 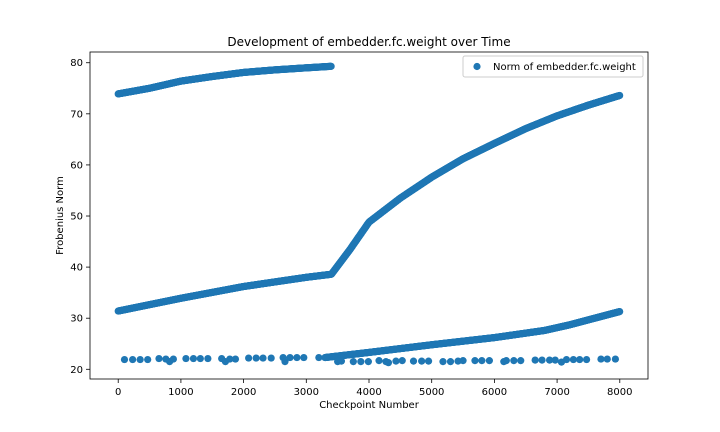 I want to click on x-axis: 0 1000 2000 3000 4000 5000 6000 7000 8000, so click(x=374, y=388).